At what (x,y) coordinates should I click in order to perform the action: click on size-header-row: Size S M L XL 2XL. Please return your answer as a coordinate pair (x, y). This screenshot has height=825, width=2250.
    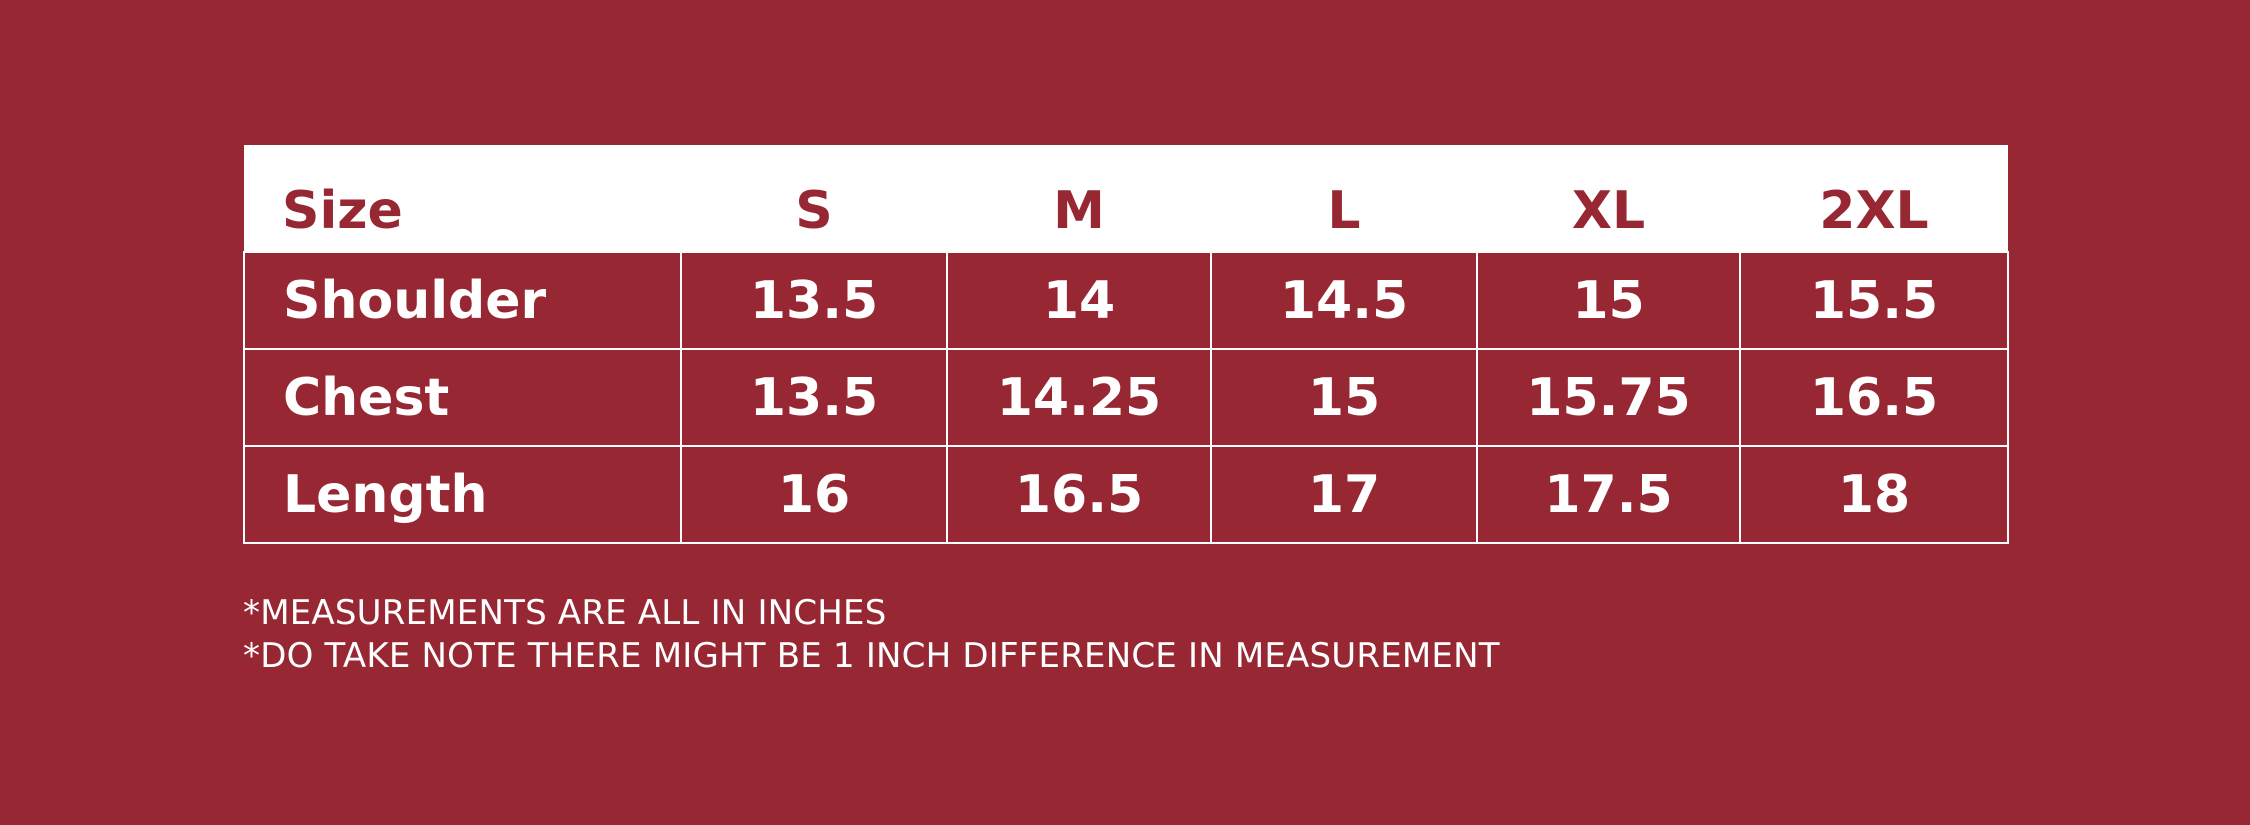
    Looking at the image, I should click on (1126, 198).